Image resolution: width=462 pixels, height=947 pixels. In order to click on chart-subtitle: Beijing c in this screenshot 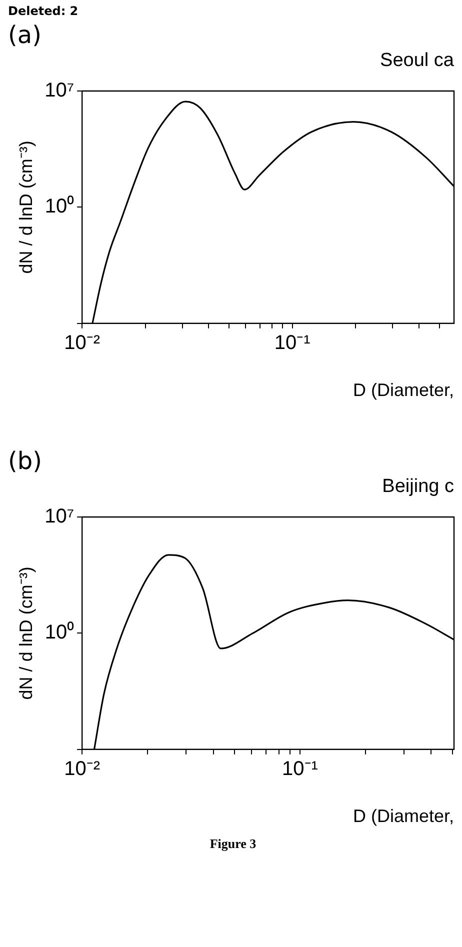, I will do `click(418, 487)`.